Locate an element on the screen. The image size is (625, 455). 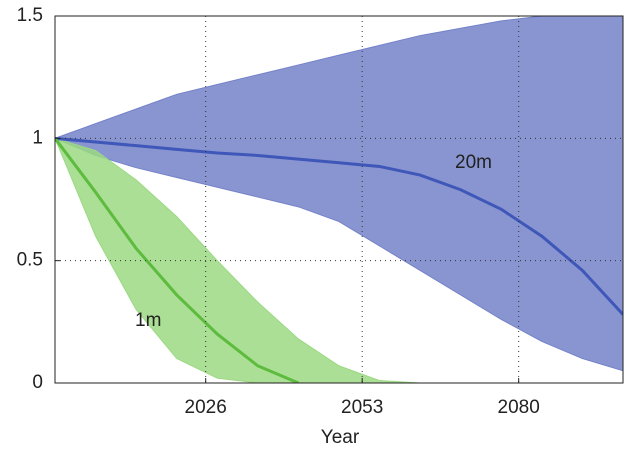
y-tick-label: 0.5 is located at coordinates (30, 260).